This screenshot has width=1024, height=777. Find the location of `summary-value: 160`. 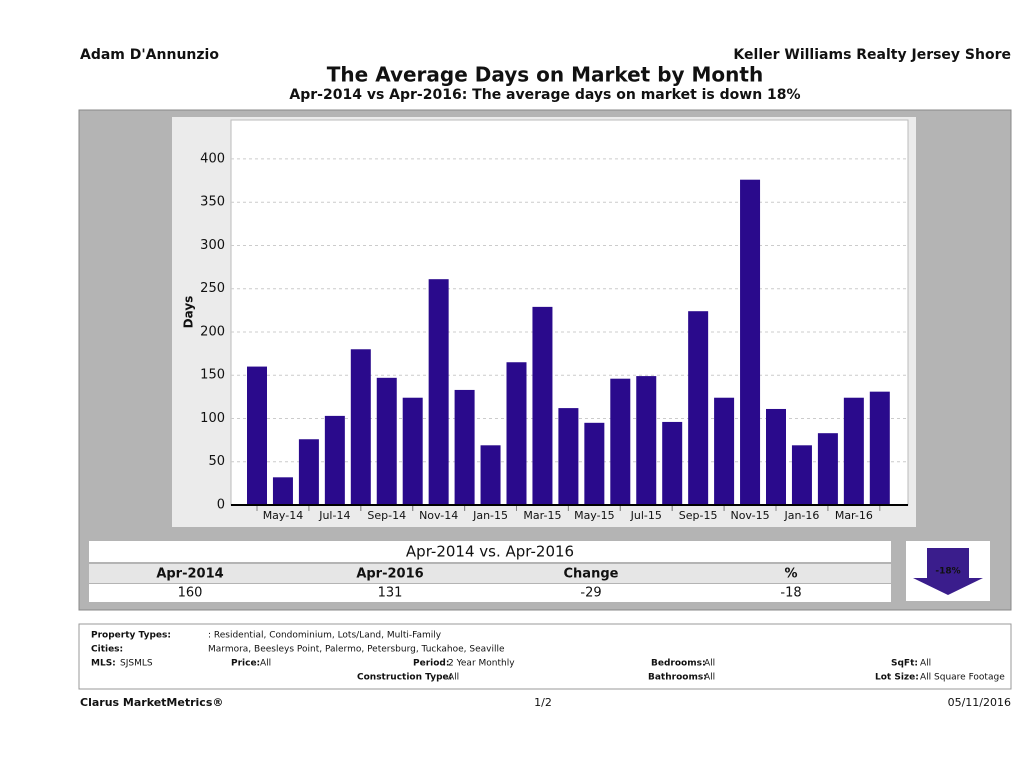

summary-value: 160 is located at coordinates (190, 593).